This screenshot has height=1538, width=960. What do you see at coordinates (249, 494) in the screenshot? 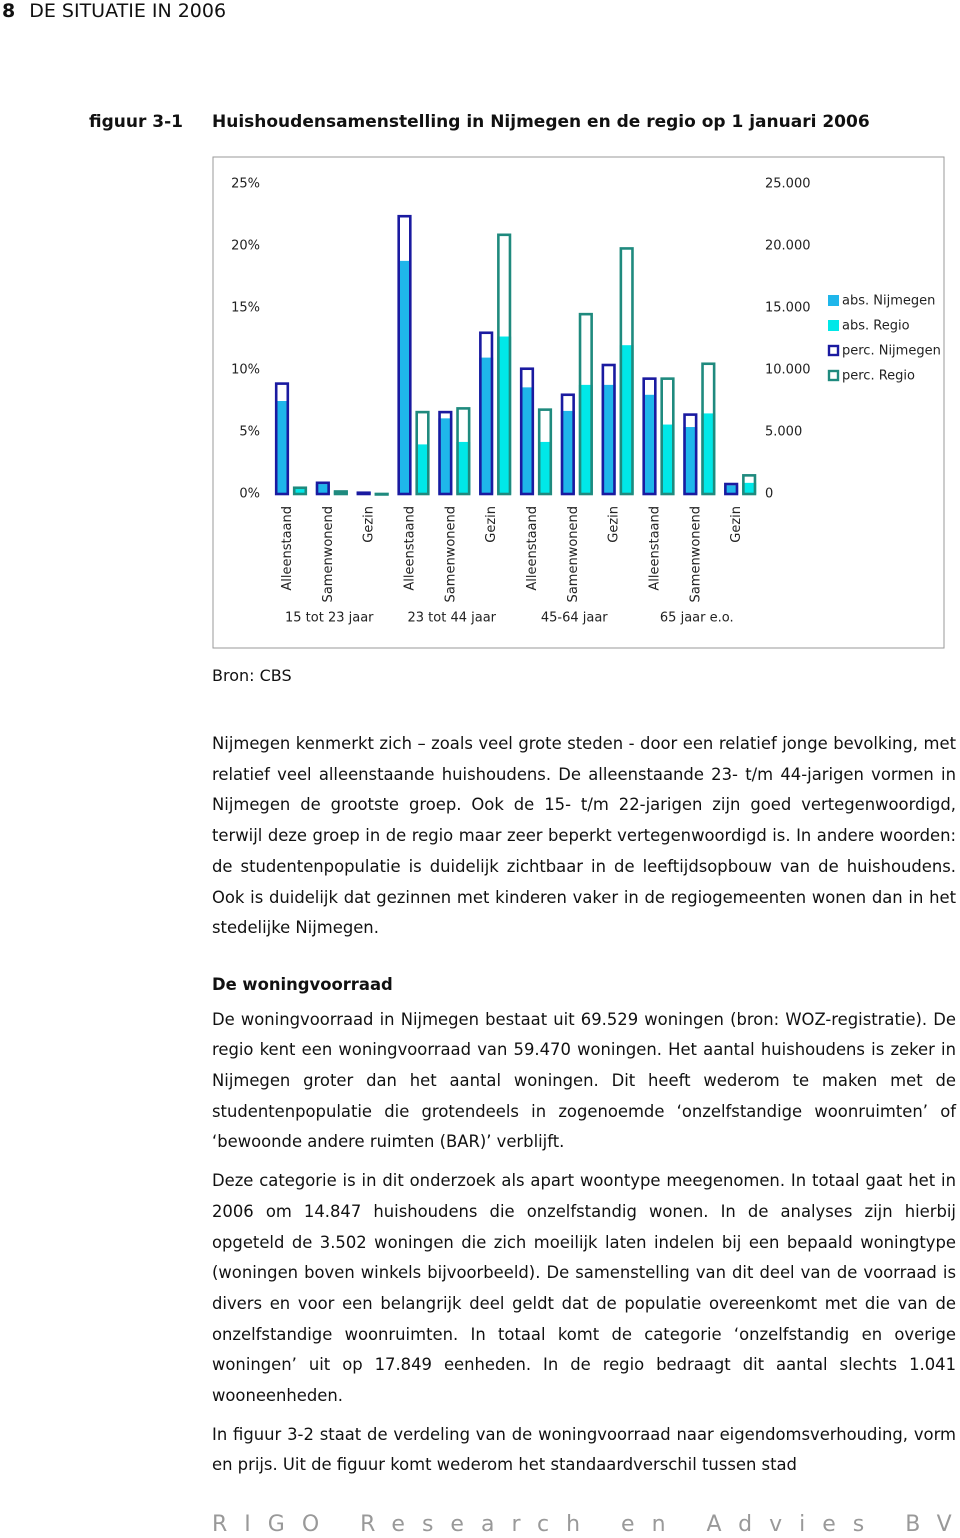
I see `y-tick-label: 0%` at bounding box center [249, 494].